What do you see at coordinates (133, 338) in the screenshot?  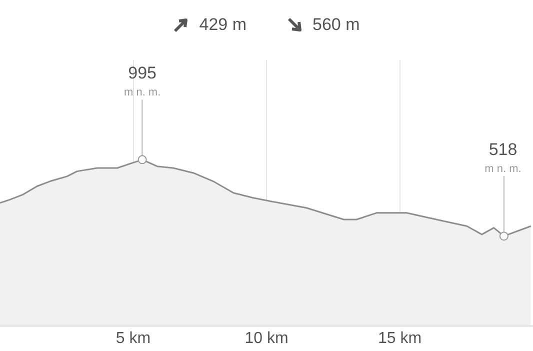 I see `x-tick-label: 5 km` at bounding box center [133, 338].